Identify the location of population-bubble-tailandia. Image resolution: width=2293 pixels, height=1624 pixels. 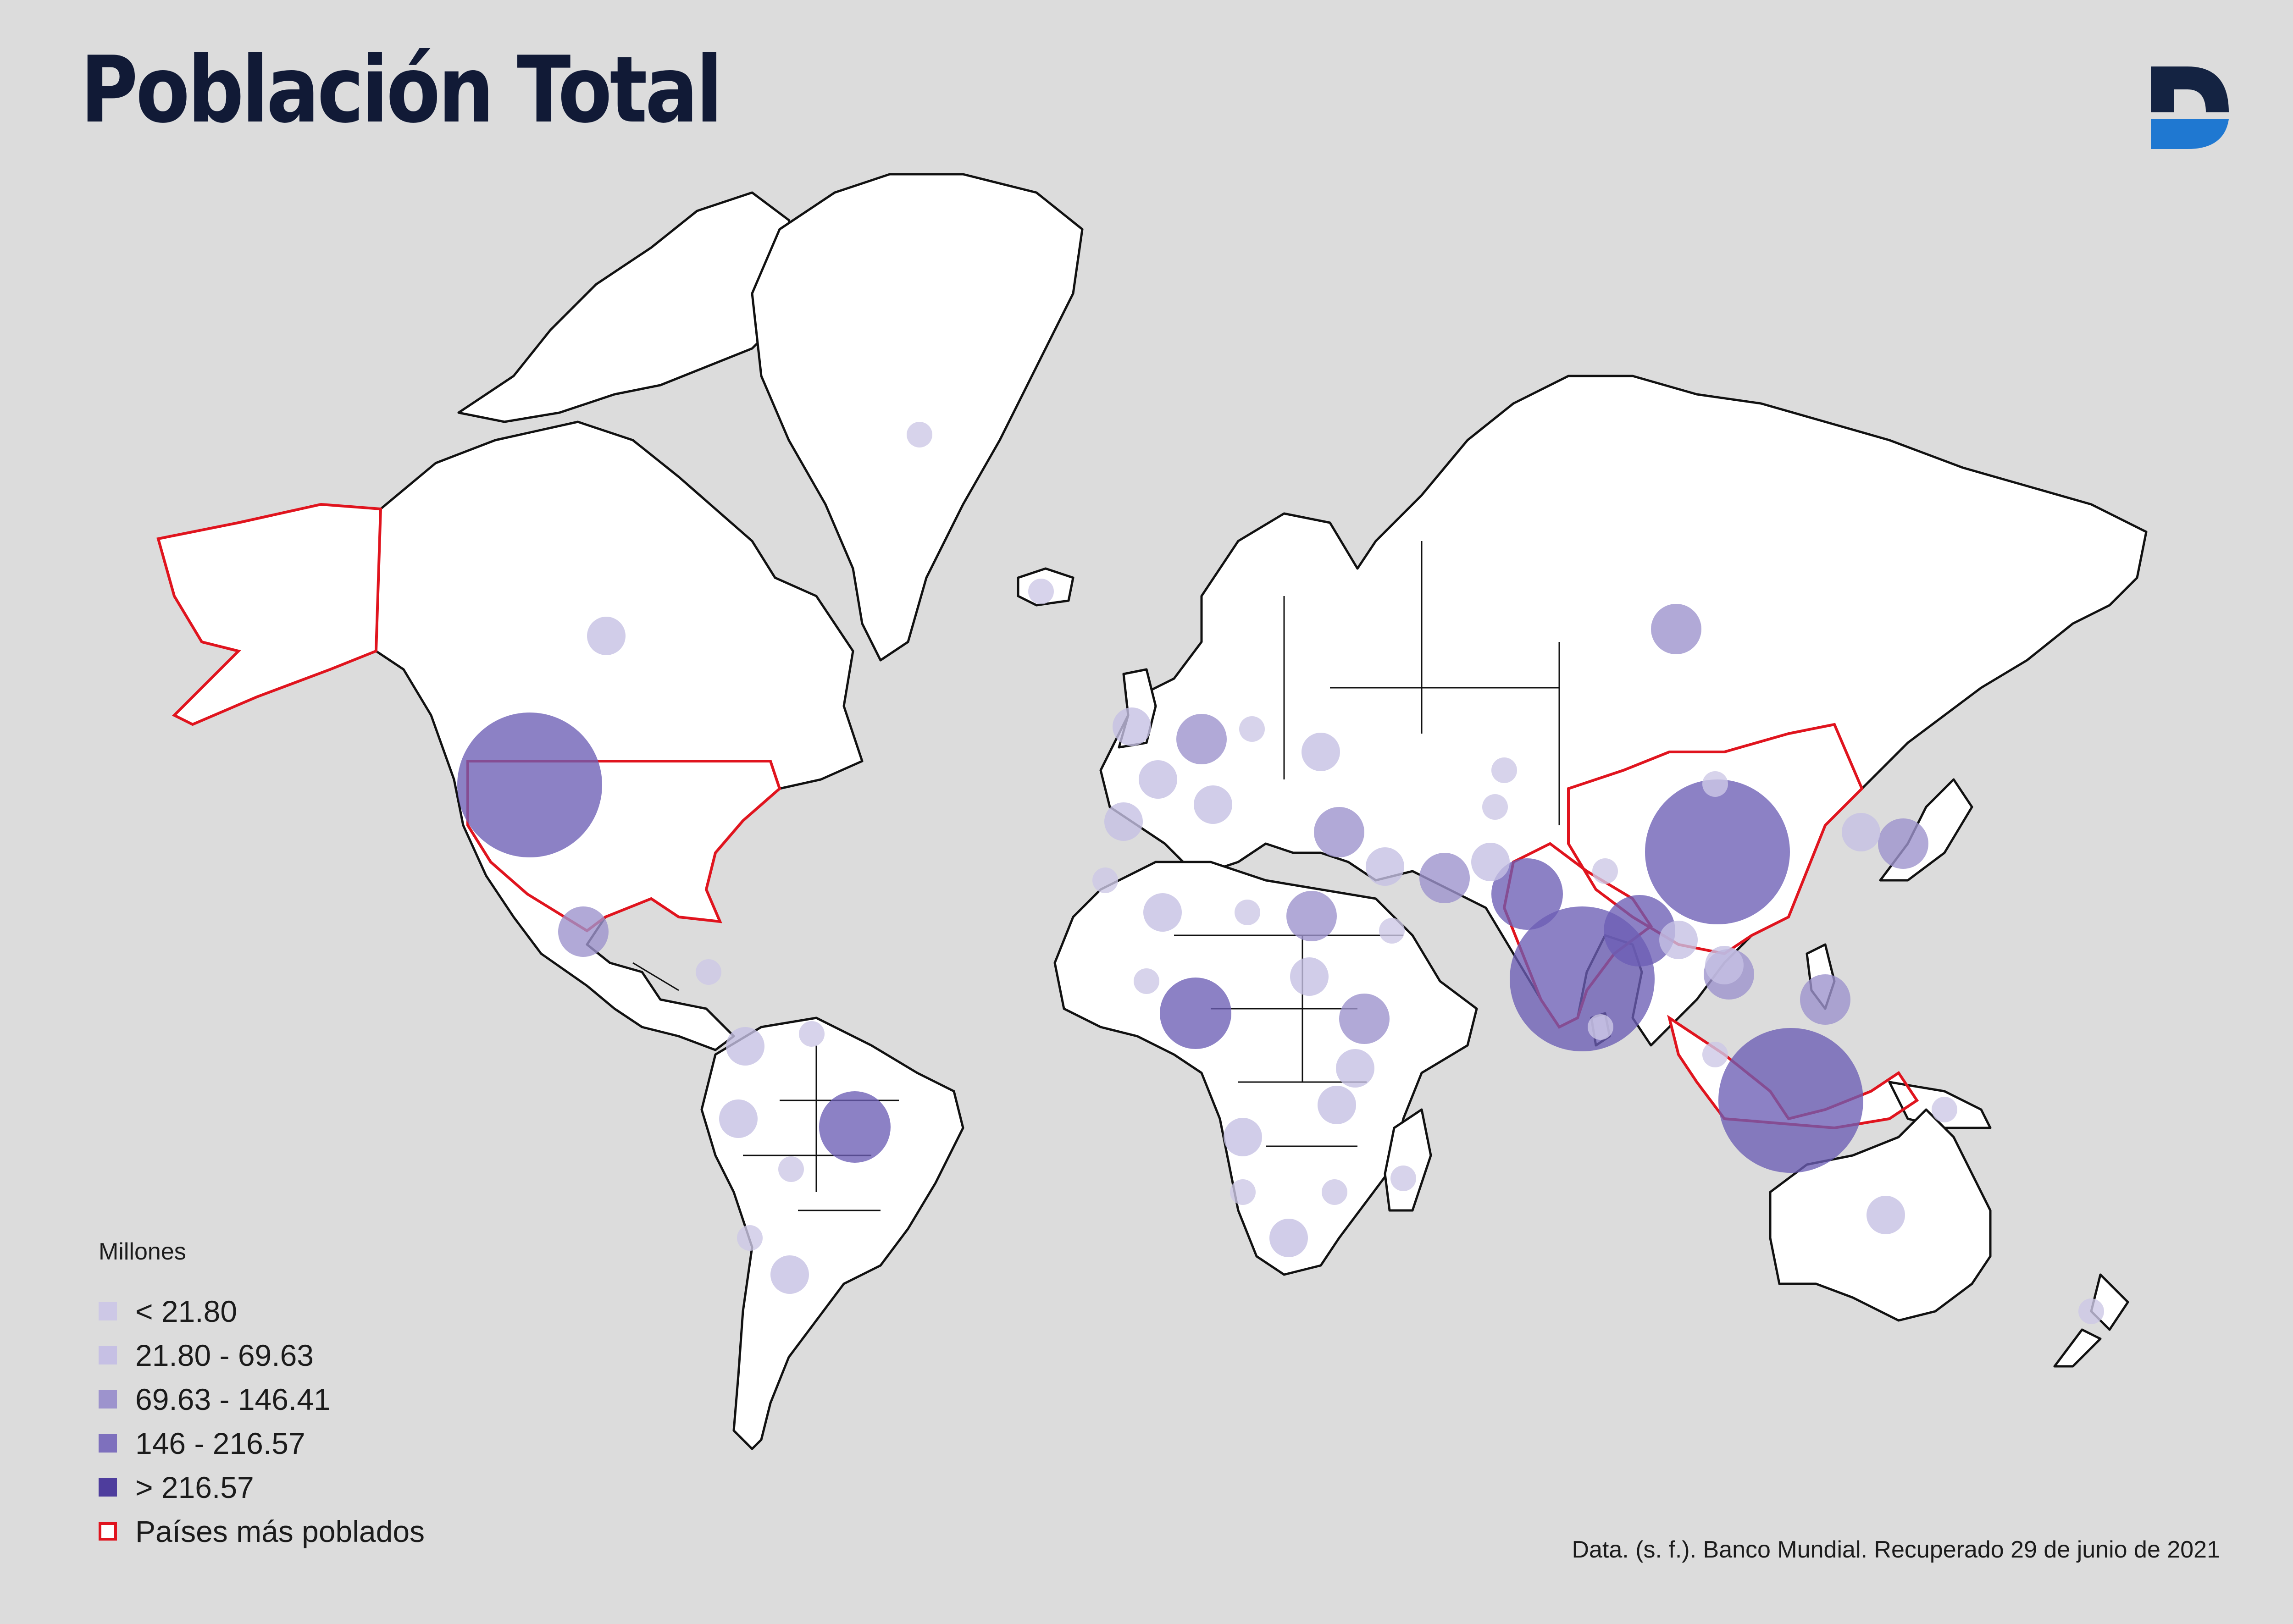
(1724, 965).